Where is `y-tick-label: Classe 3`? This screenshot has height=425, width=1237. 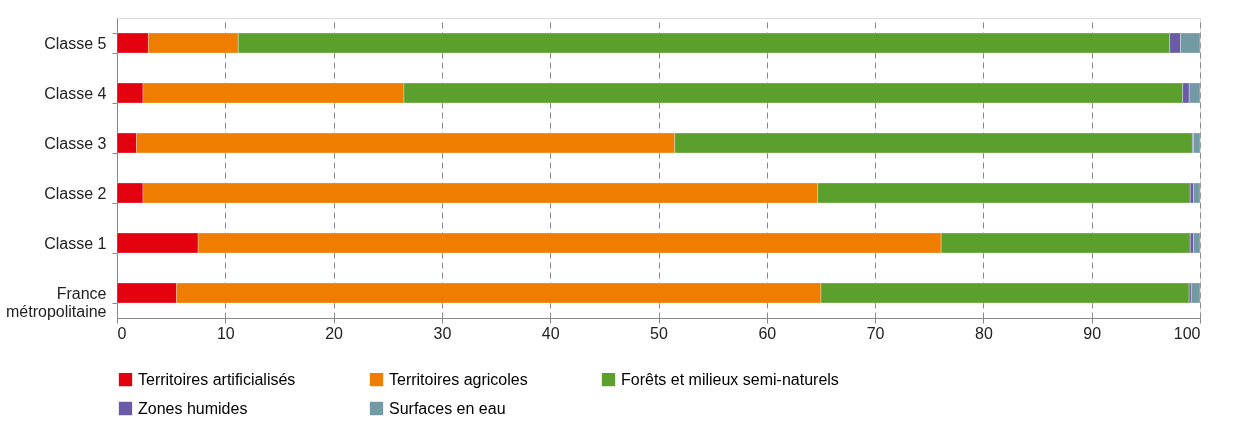 y-tick-label: Classe 3 is located at coordinates (75, 143).